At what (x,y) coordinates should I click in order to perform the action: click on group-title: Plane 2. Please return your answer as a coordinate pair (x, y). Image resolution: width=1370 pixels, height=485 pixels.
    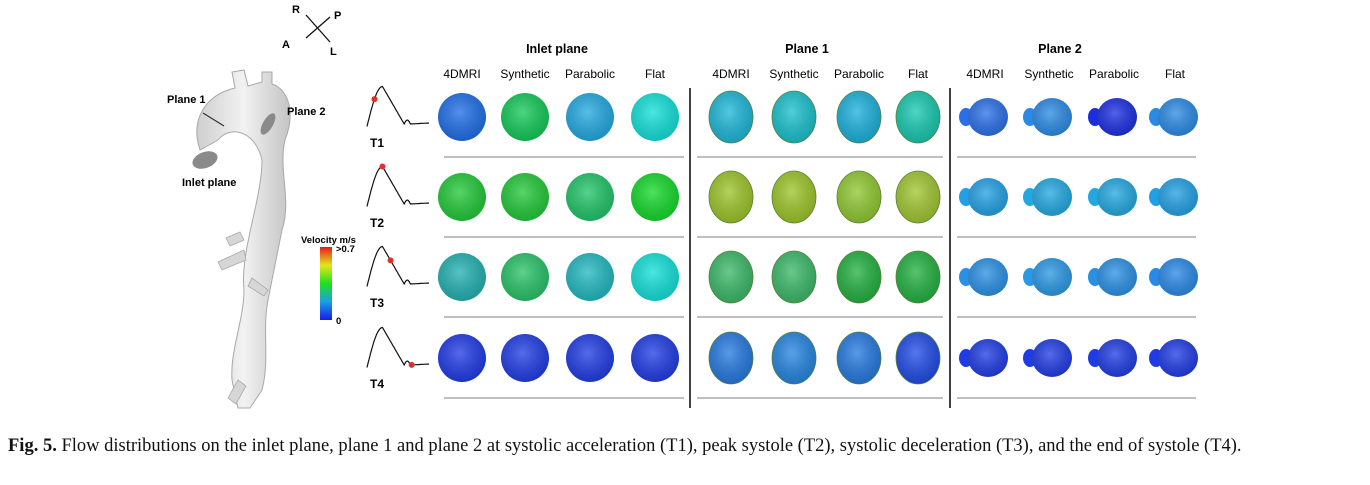
    Looking at the image, I should click on (1060, 49).